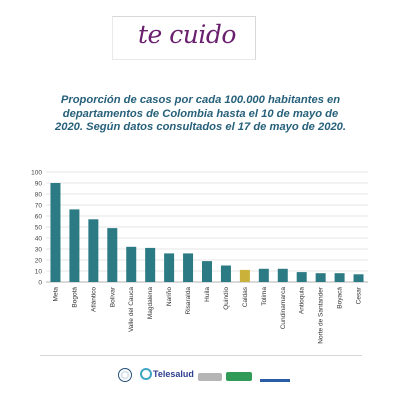  I want to click on y-tick-label: 90, so click(39, 183).